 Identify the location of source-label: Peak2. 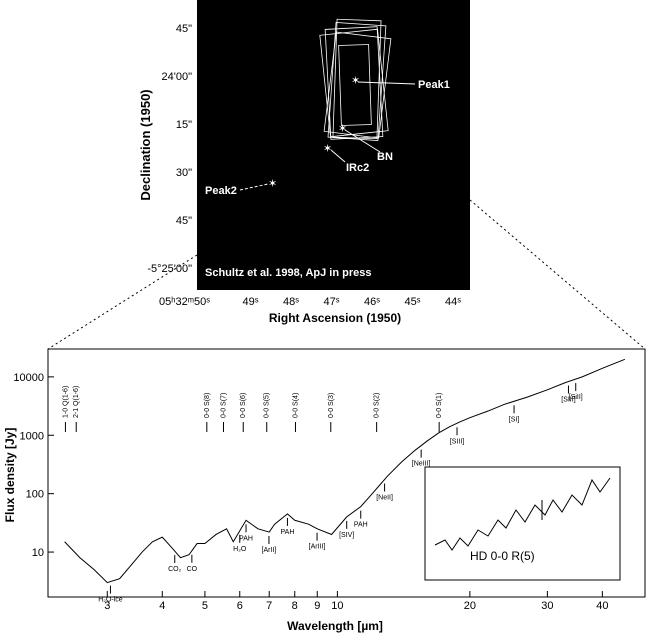
(221, 191).